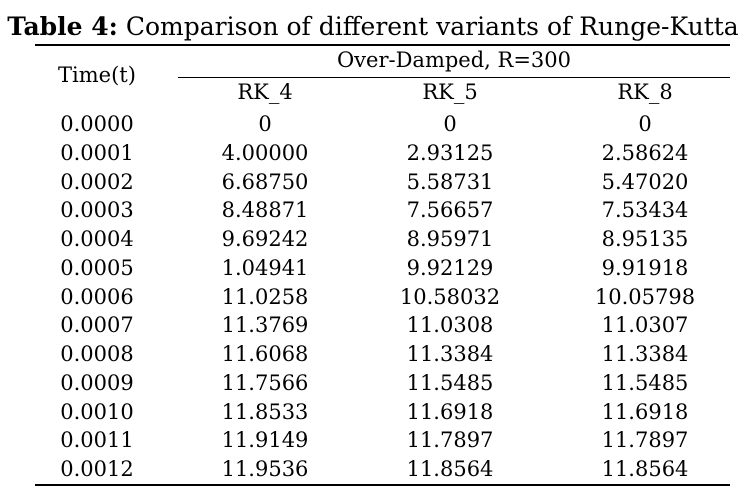 The image size is (746, 498). I want to click on time-header: Time(t), so click(97, 75).